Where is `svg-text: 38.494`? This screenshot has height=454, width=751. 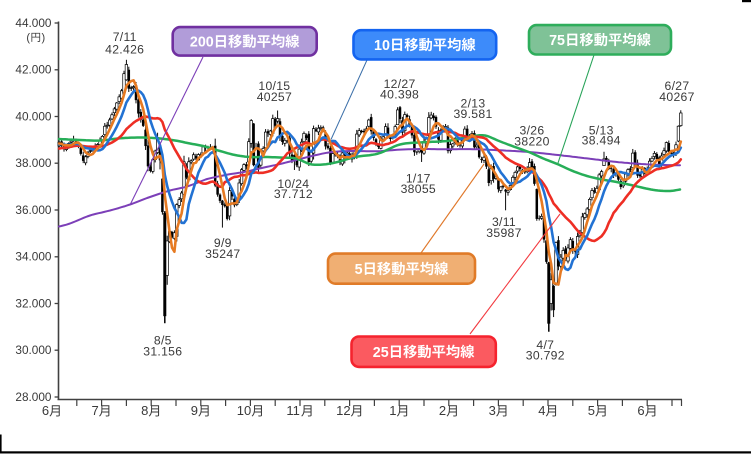 svg-text: 38.494 is located at coordinates (601, 141).